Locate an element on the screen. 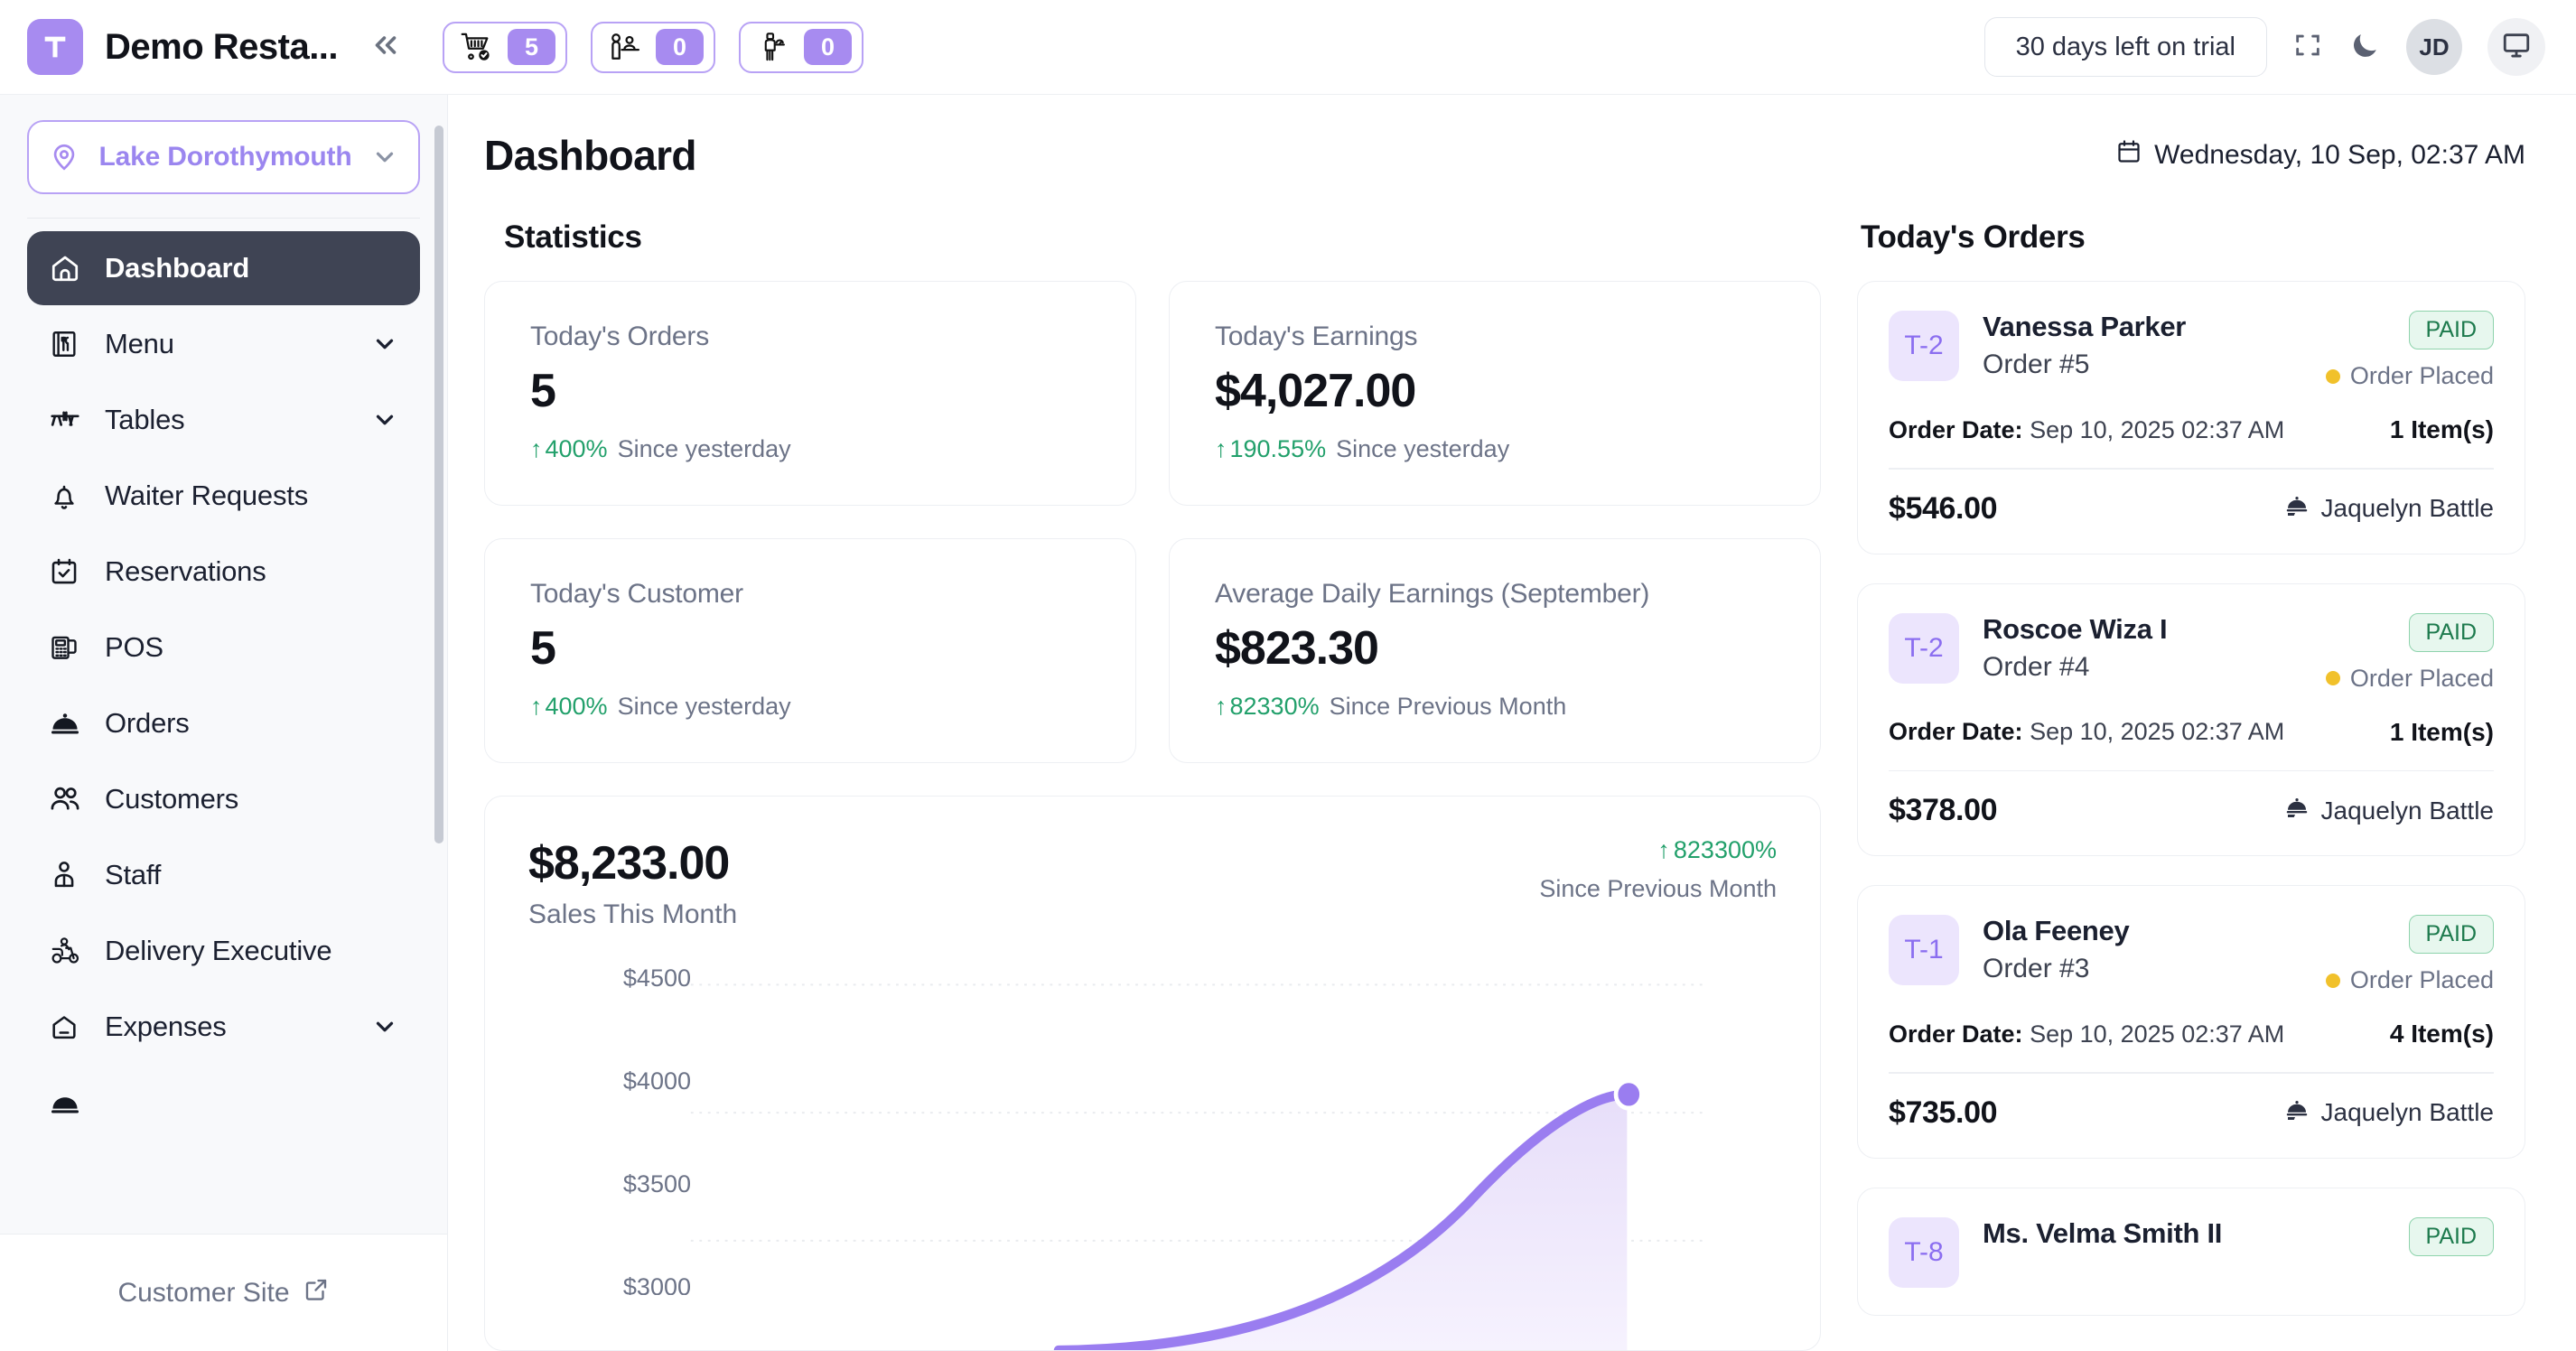  order-customer-name: Ms. Velma Smith II is located at coordinates (2103, 1232).